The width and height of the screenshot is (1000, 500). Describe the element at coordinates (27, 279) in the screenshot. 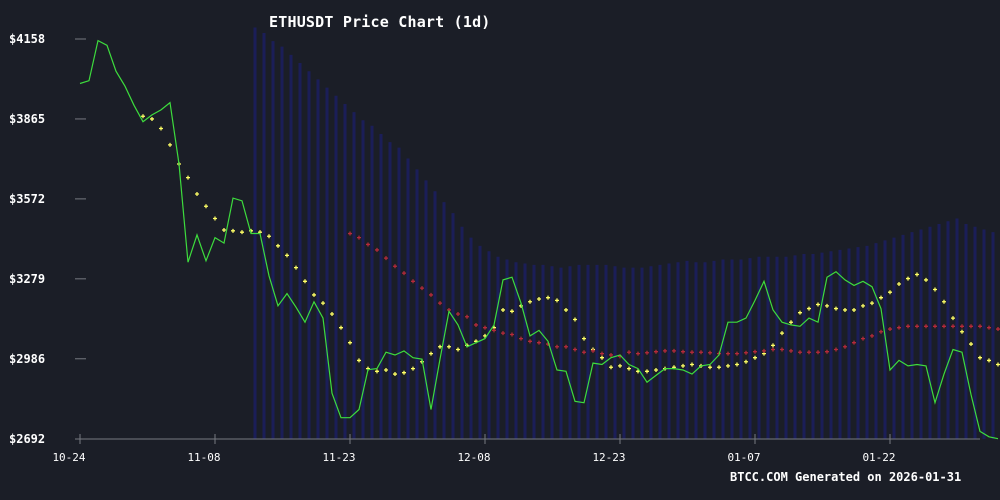

I see `y-tick-label: $3279` at that location.